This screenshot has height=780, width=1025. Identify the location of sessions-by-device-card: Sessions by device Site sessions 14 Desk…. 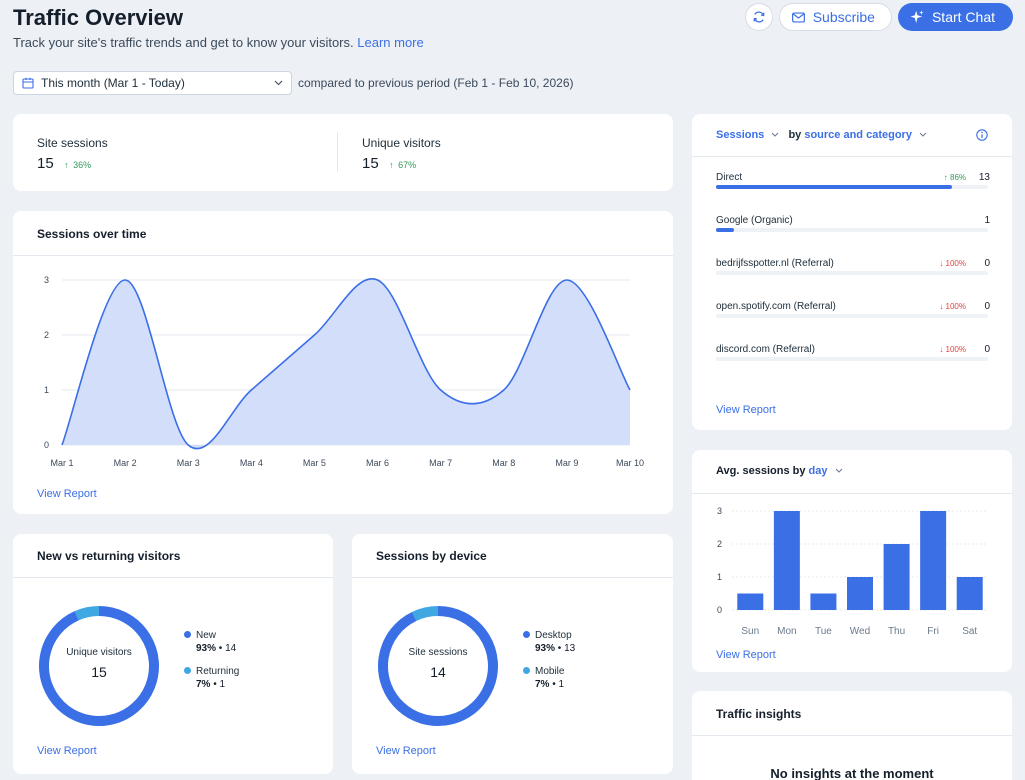
(512, 654).